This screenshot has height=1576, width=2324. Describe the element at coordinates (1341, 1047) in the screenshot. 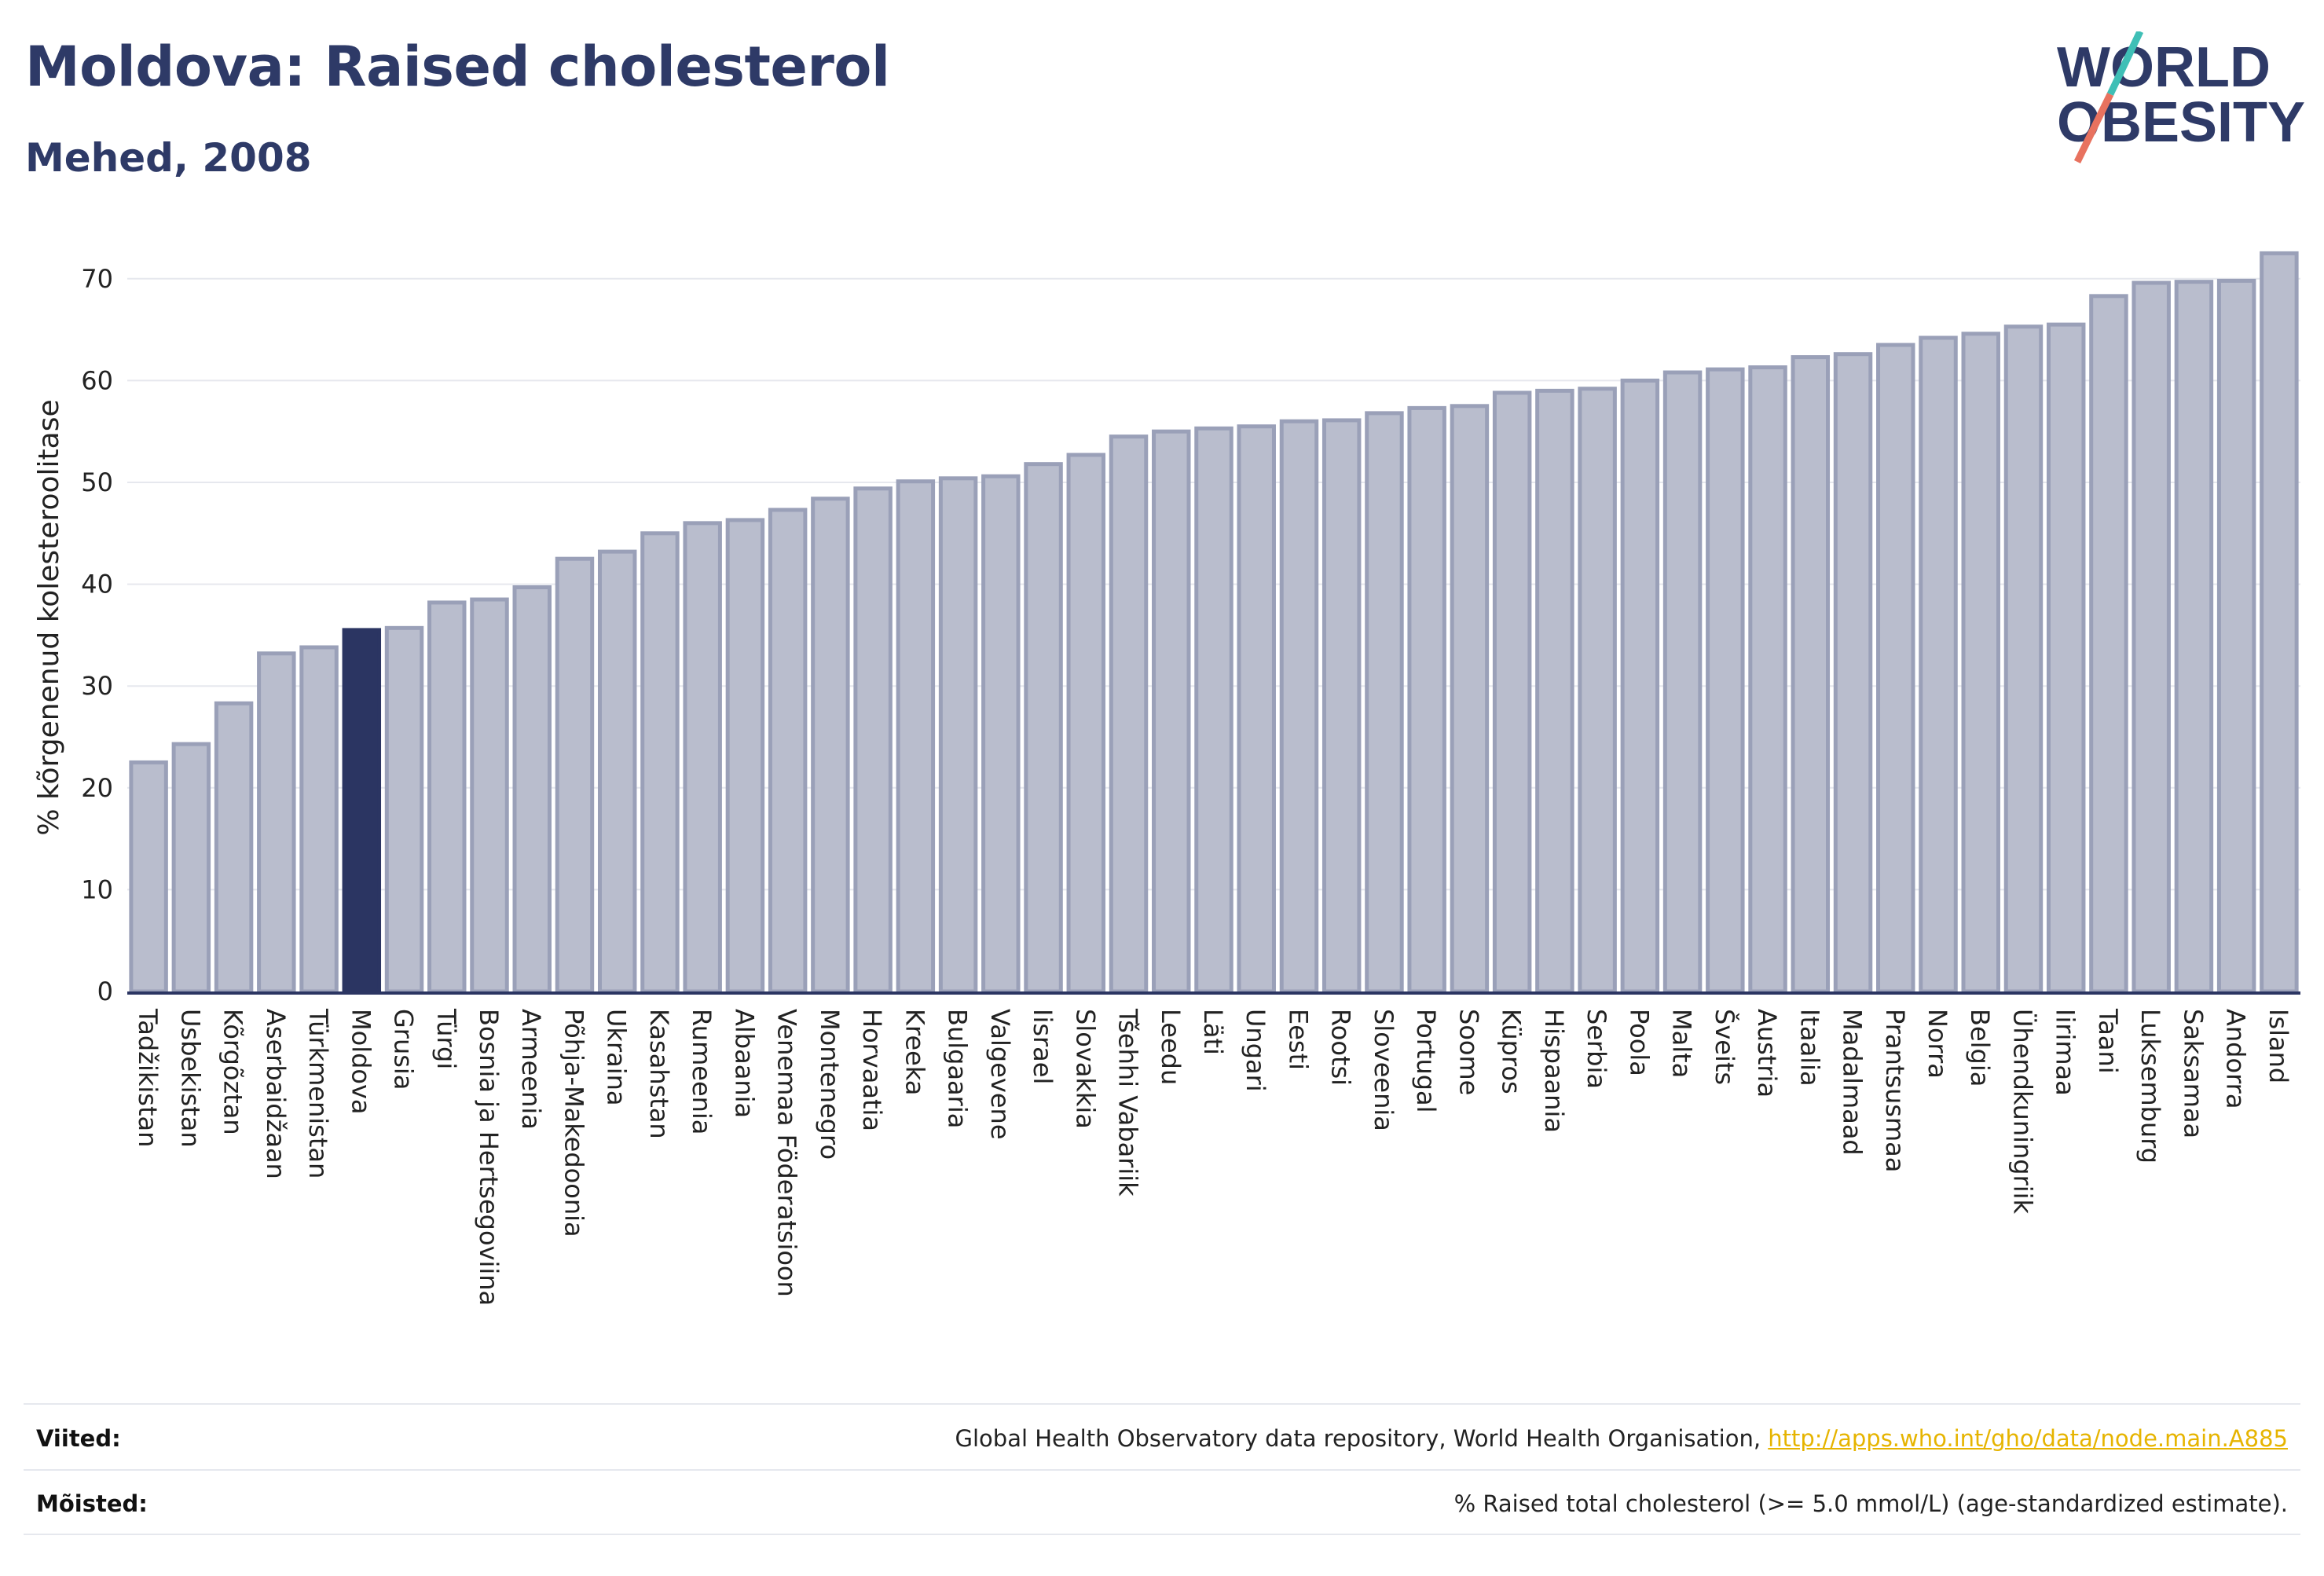

I see `x-tick-label: Rootsi` at that location.